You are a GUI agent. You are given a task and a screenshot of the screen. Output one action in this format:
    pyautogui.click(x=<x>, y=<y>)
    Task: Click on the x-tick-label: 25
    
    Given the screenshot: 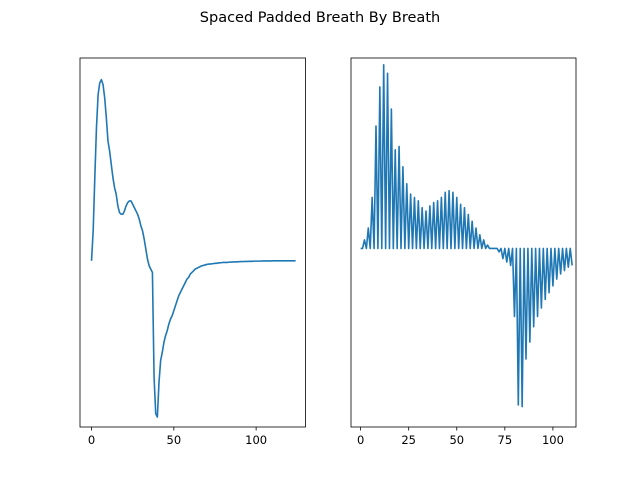 What is the action you would take?
    pyautogui.click(x=408, y=440)
    